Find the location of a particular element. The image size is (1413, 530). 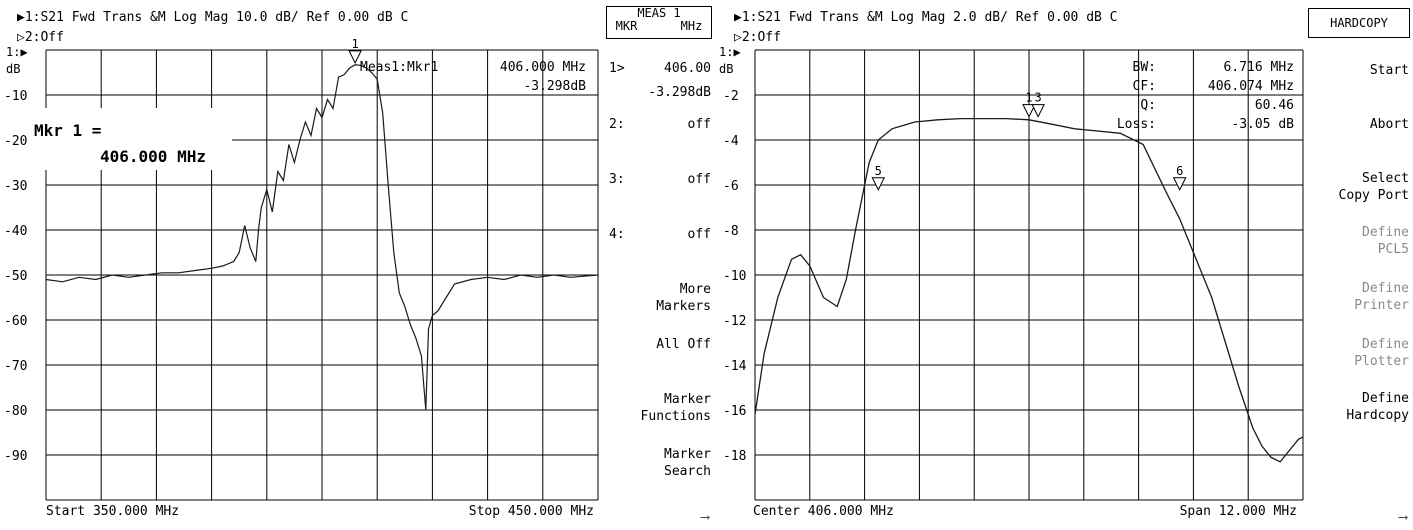

y-tick-label: -50 is located at coordinates (15, 276).